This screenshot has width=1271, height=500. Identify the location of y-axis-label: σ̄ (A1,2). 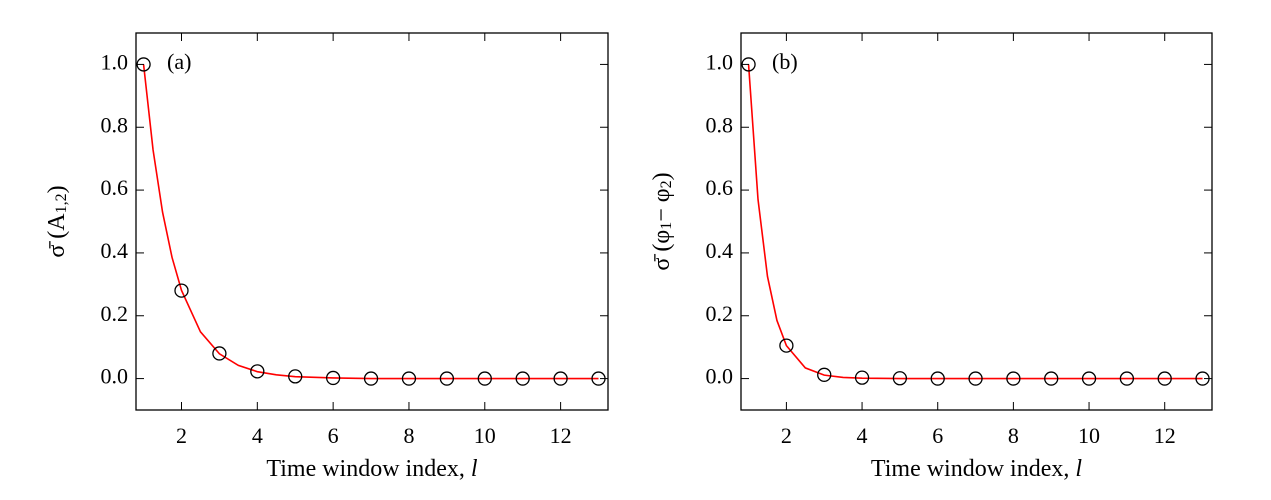
(57, 221).